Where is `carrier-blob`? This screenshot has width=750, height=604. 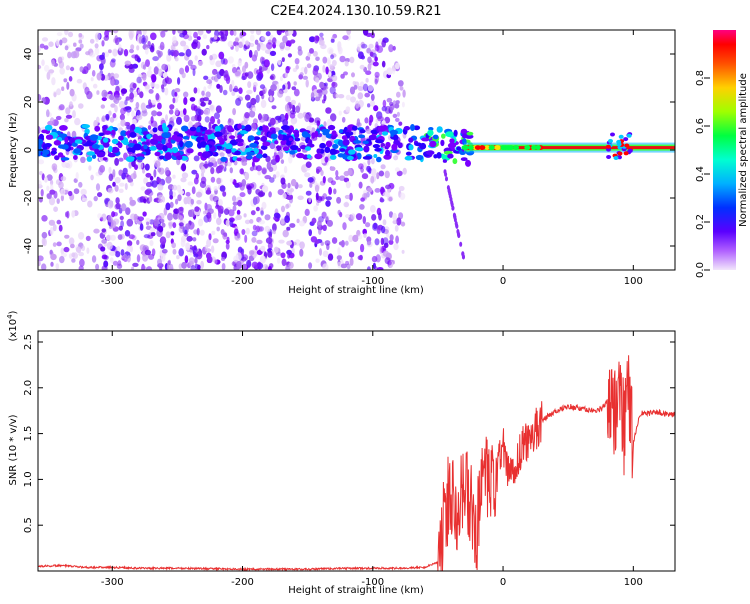
carrier-blob is located at coordinates (627, 145).